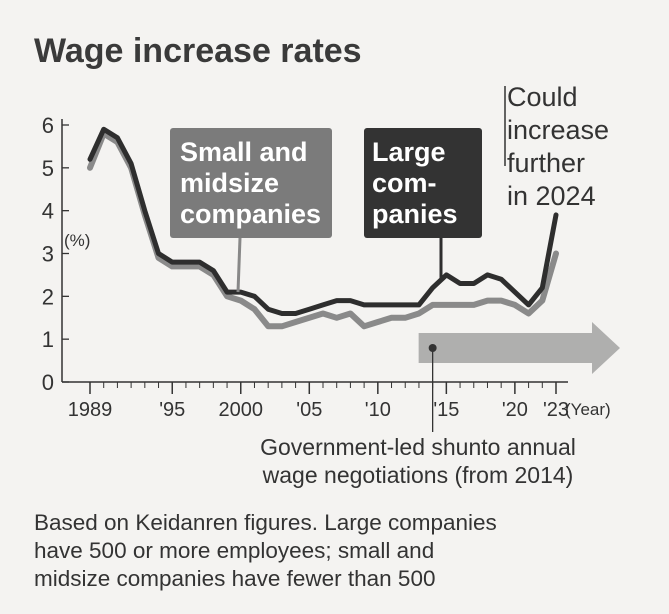  I want to click on large-callout-box, so click(423, 183).